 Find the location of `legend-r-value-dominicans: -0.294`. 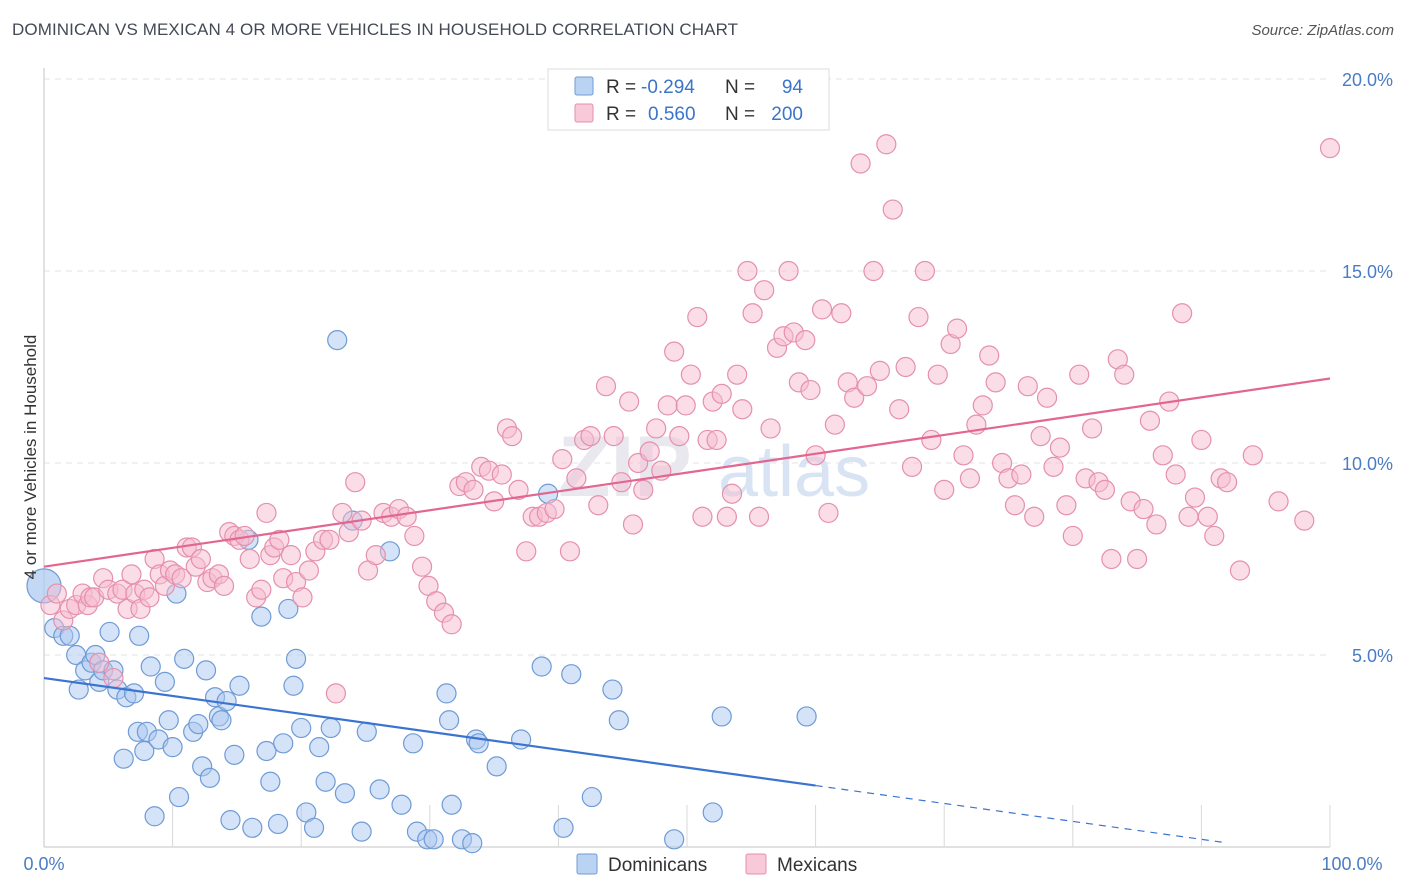

legend-r-value-dominicans: -0.294 is located at coordinates (668, 87).